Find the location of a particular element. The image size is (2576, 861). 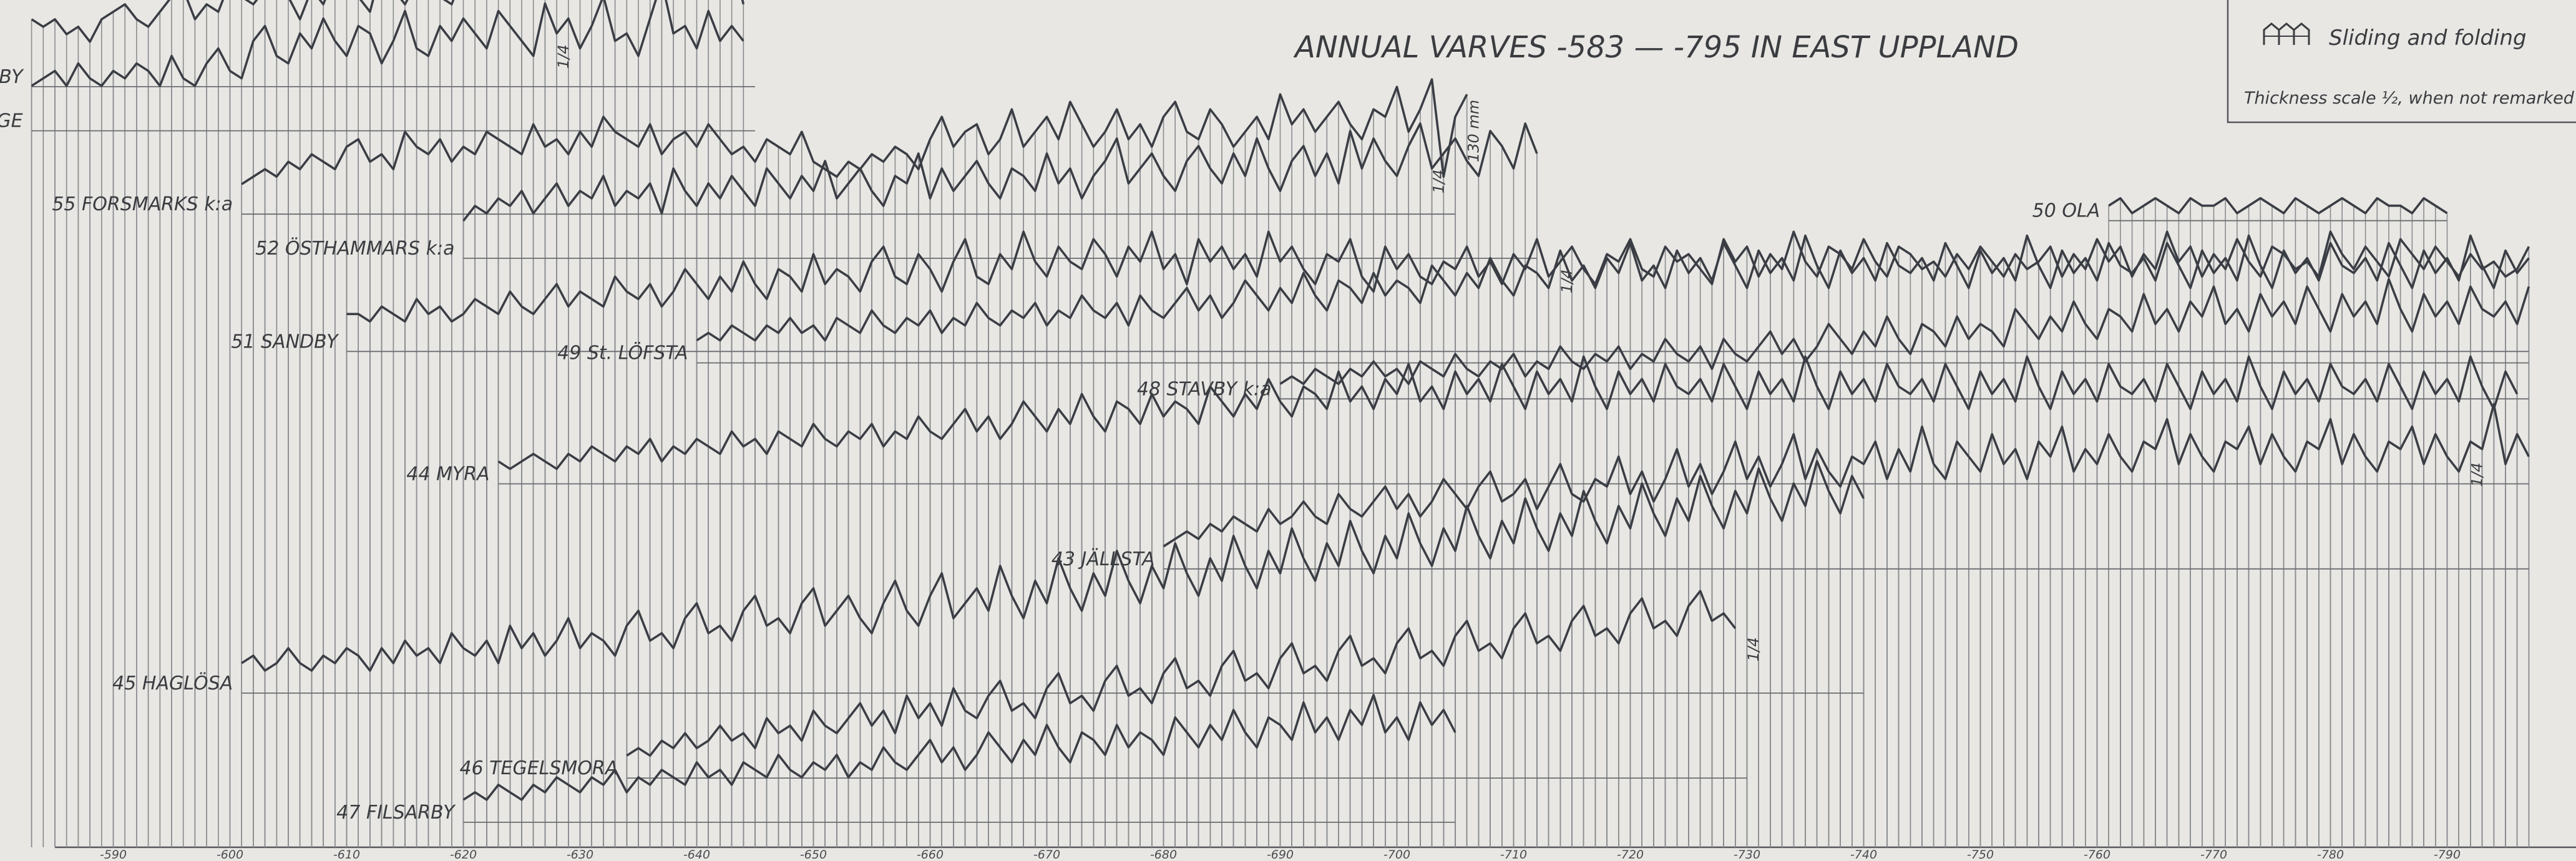

x-tick-label: -760 is located at coordinates (2097, 854).